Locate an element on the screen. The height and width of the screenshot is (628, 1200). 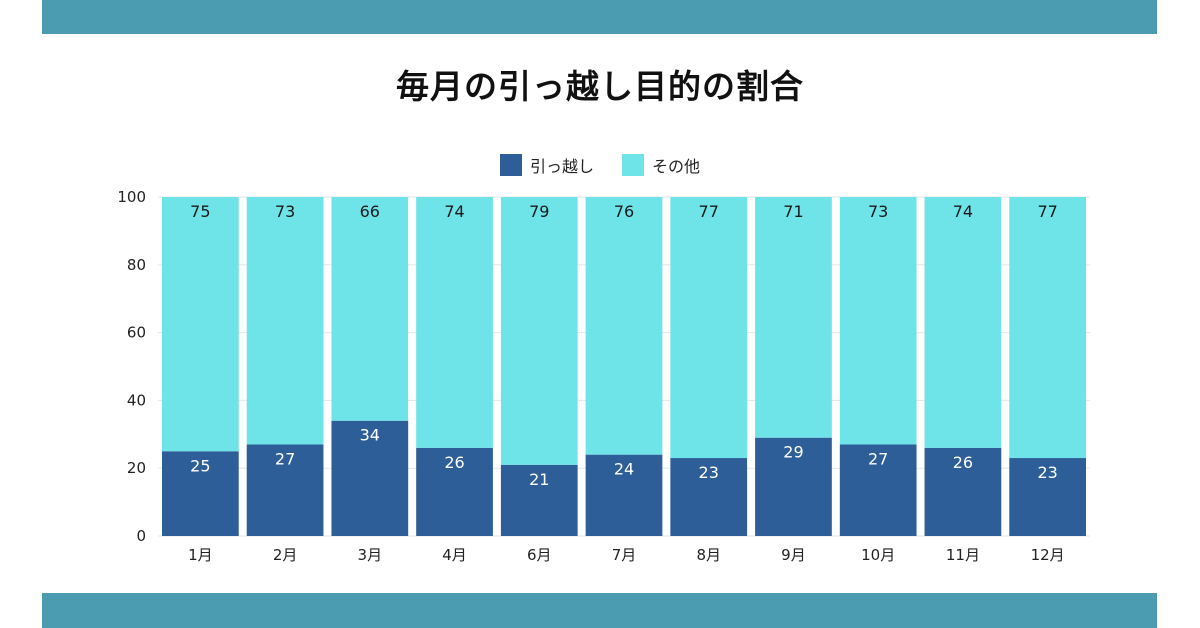
x-tick-label: 4月 is located at coordinates (454, 555).